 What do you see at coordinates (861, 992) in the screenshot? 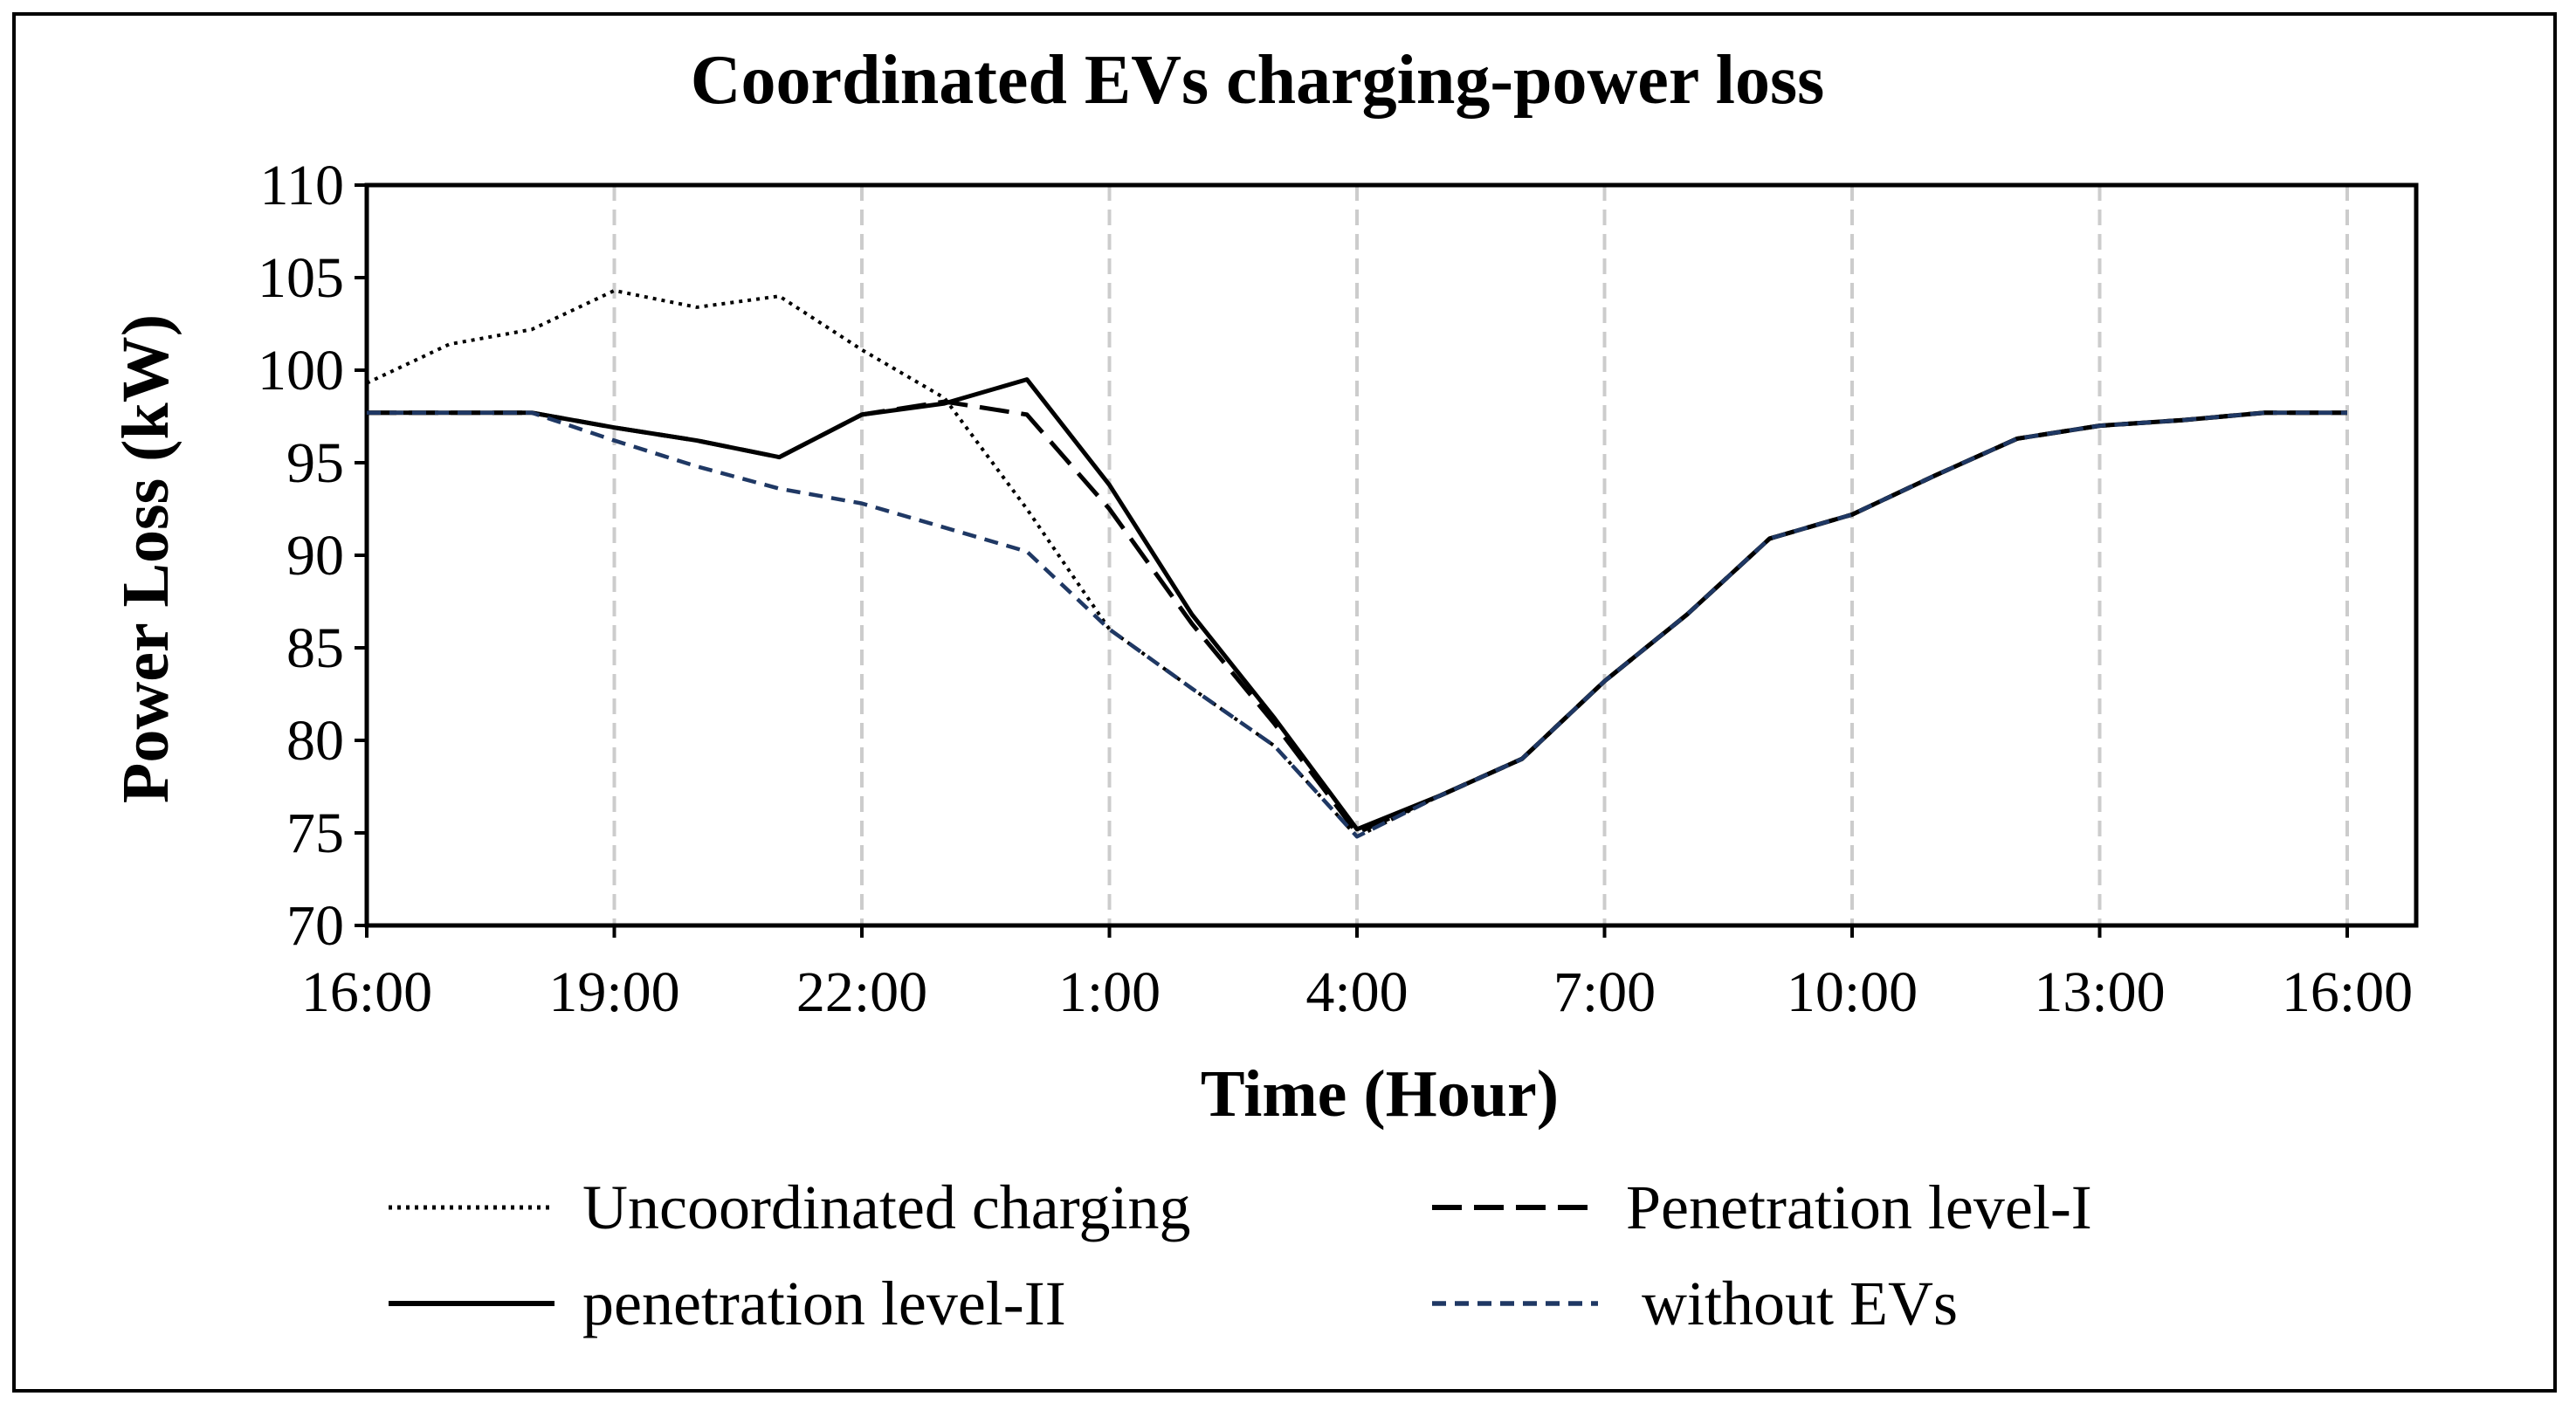
I see `x-tick-label: 22:00` at bounding box center [861, 992].